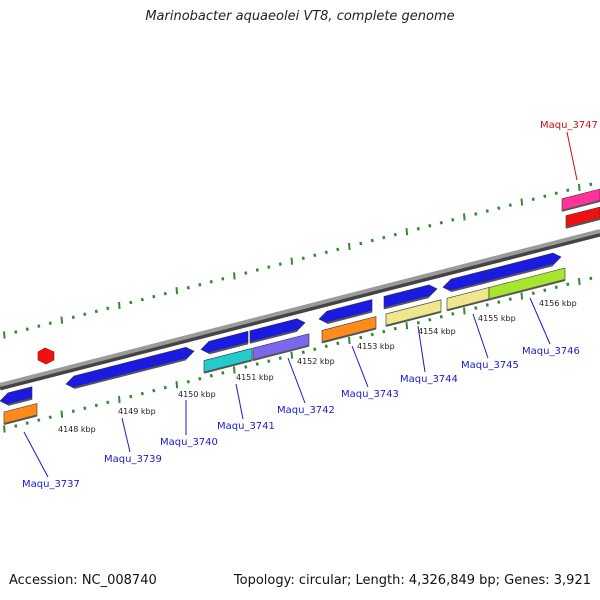  I want to click on gene-maqu-3737-feature, so click(20, 414).